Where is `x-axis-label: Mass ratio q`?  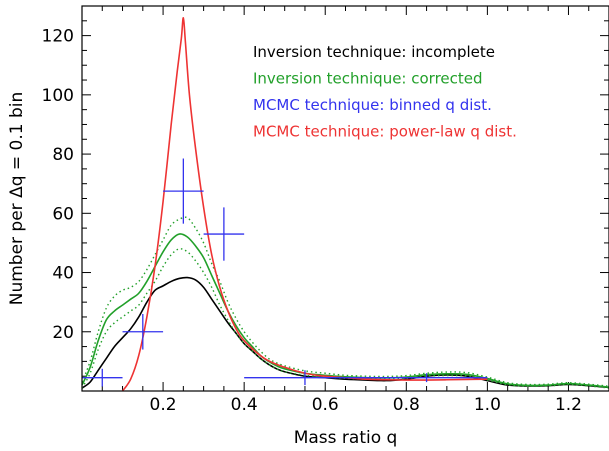 x-axis-label: Mass ratio q is located at coordinates (346, 438).